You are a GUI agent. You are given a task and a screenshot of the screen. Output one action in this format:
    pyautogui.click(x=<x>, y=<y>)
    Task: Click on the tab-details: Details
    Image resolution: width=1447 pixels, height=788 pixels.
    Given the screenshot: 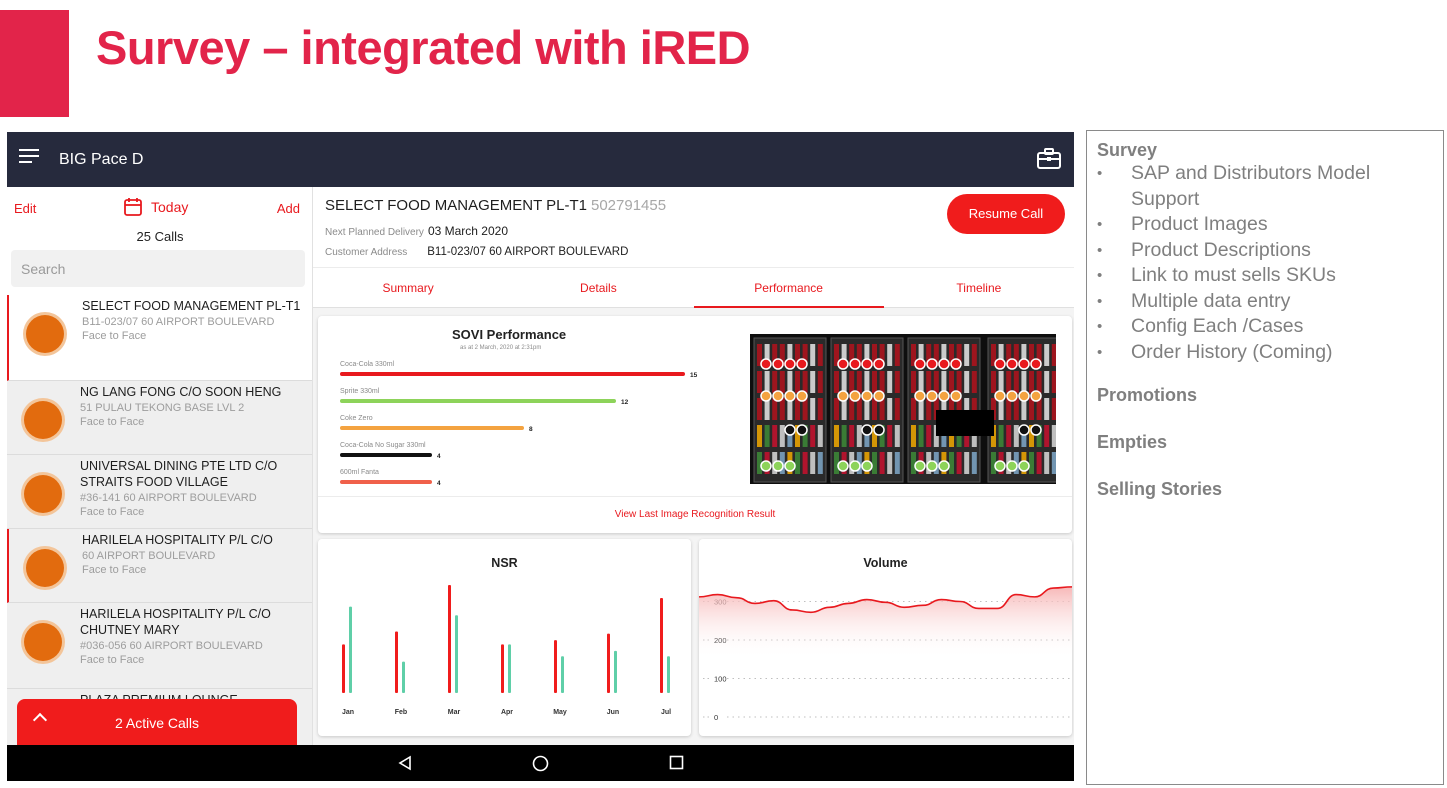 What is the action you would take?
    pyautogui.click(x=598, y=288)
    